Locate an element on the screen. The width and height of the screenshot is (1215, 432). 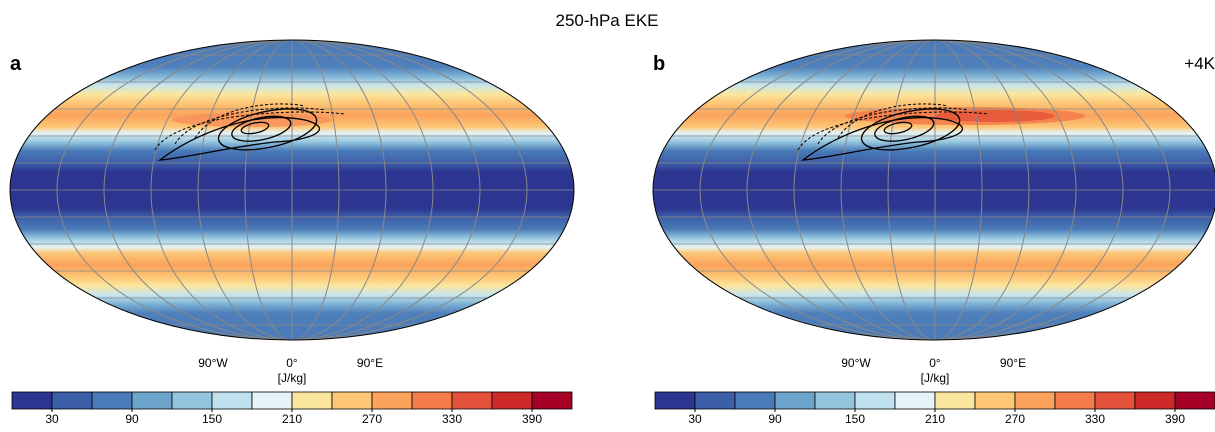
panel-label: a is located at coordinates (16, 64).